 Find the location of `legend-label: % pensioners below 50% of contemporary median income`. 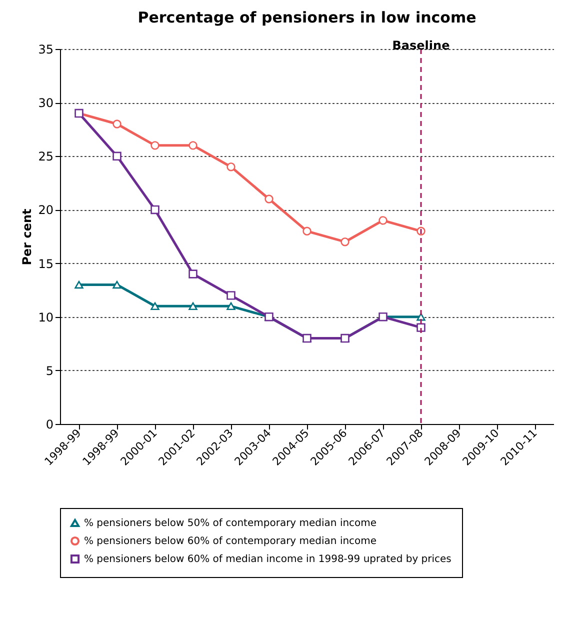

legend-label: % pensioners below 50% of contemporary median income is located at coordinates (230, 523).